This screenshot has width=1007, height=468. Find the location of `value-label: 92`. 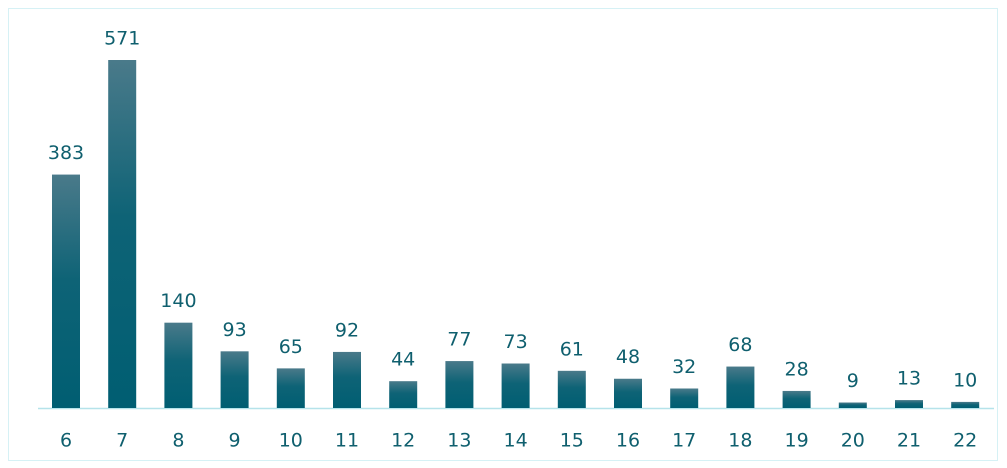

value-label: 92 is located at coordinates (347, 330).